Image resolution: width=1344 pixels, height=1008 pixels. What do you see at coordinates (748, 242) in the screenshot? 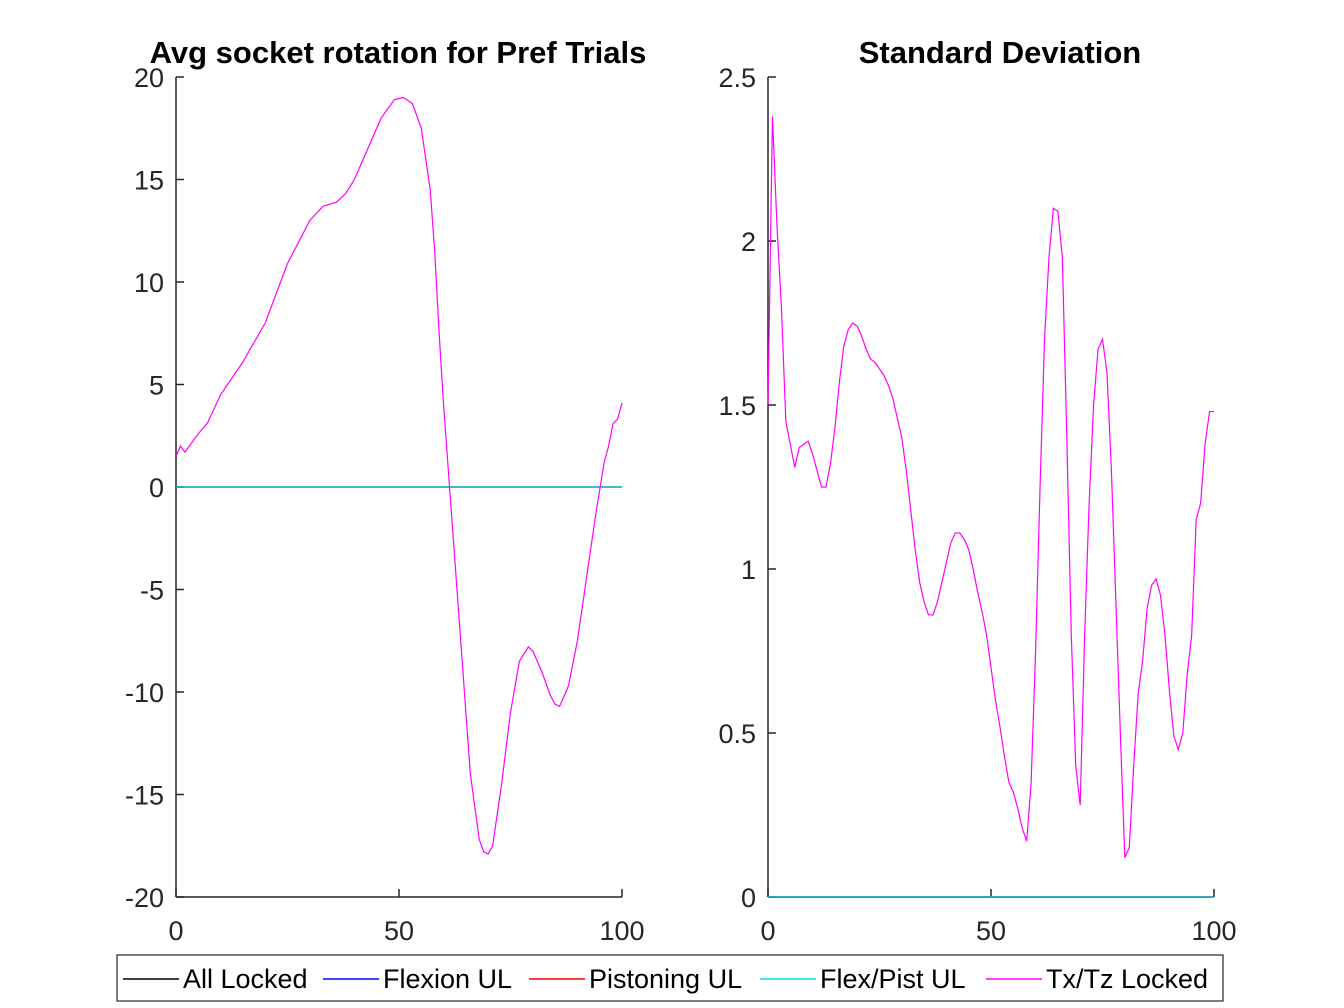
I see `y-tick-label: 2` at bounding box center [748, 242].